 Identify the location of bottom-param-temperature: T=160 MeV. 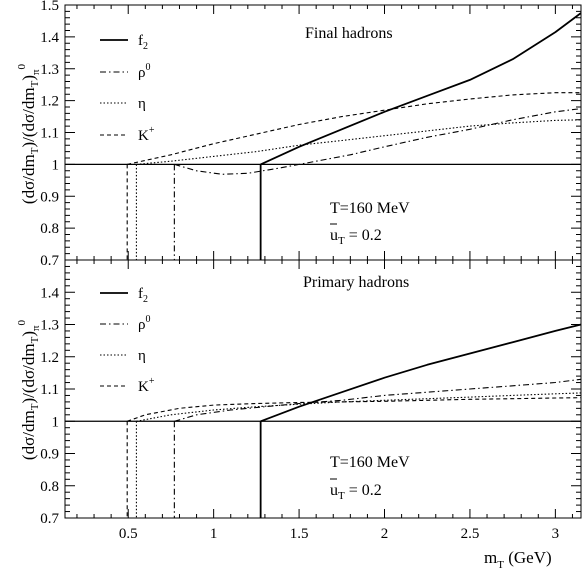
(370, 462).